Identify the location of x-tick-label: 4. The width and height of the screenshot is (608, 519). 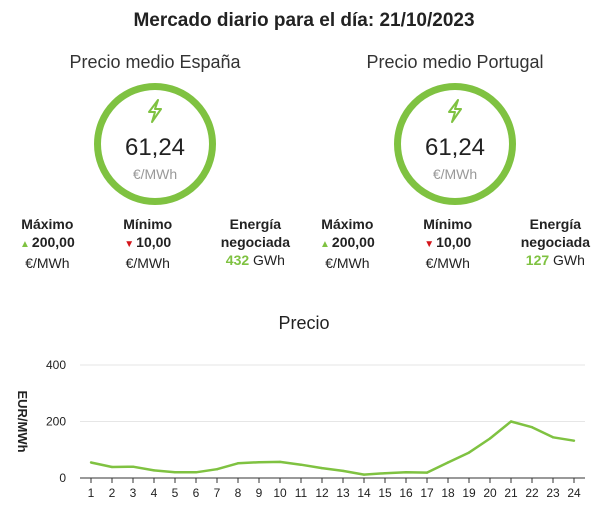
(154, 493).